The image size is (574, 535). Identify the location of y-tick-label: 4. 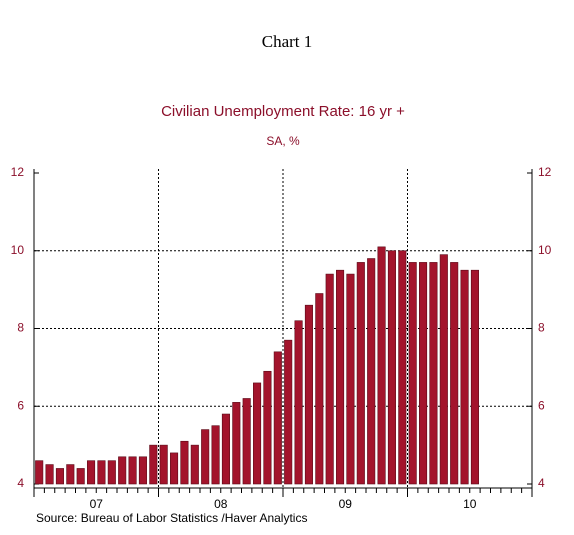
(20, 483).